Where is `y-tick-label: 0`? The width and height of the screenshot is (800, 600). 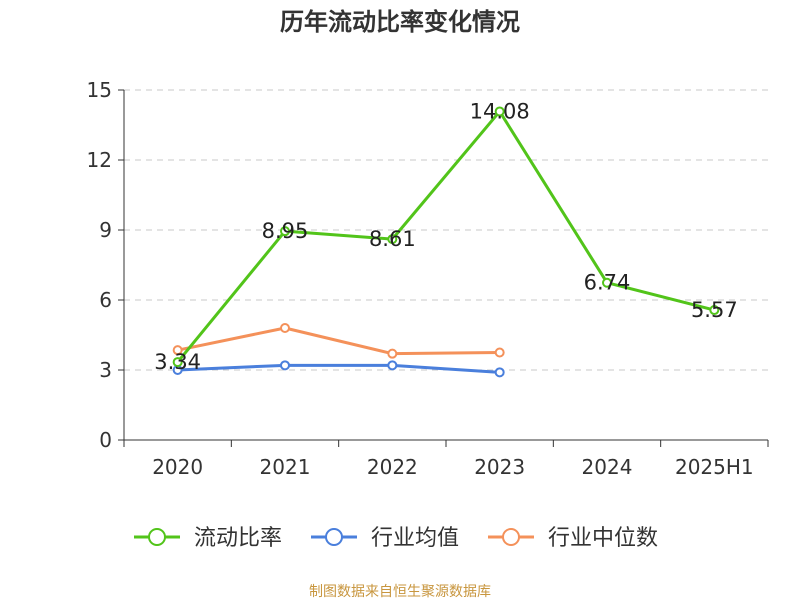 y-tick-label: 0 is located at coordinates (105, 440).